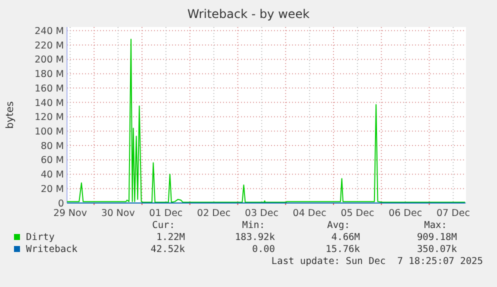  Describe the element at coordinates (437, 237) in the screenshot. I see `text: 909.18M` at that location.